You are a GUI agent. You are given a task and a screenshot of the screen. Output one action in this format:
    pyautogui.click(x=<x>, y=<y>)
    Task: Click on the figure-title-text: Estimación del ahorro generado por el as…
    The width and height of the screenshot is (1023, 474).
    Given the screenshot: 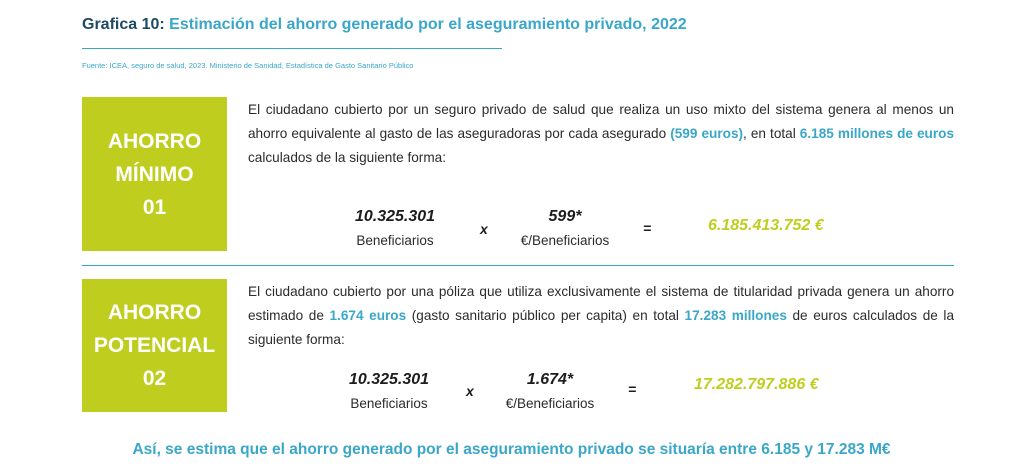 What is the action you would take?
    pyautogui.click(x=428, y=24)
    